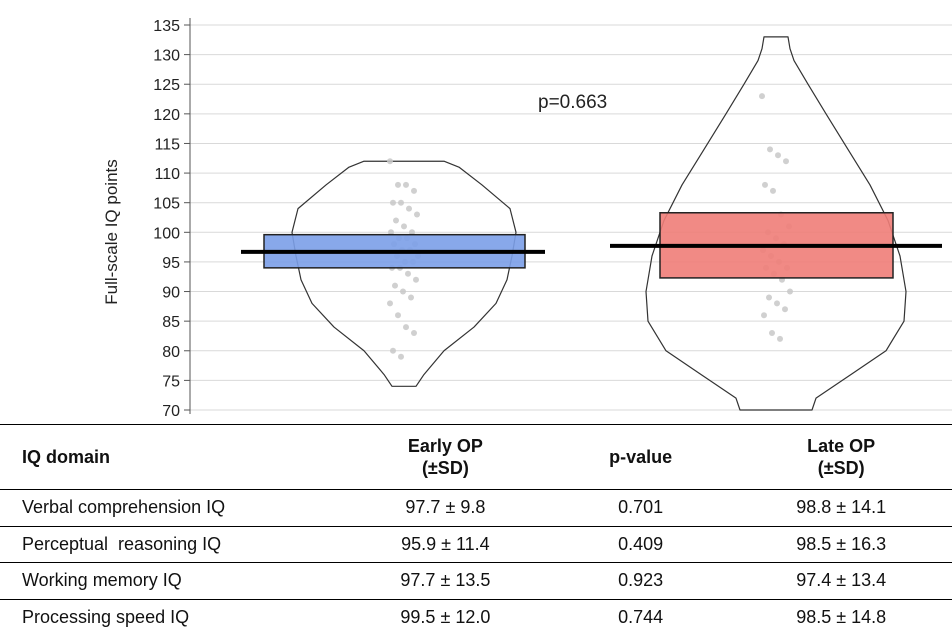 This screenshot has height=637, width=952. What do you see at coordinates (171, 411) in the screenshot?
I see `y-tick-label: 70` at bounding box center [171, 411].